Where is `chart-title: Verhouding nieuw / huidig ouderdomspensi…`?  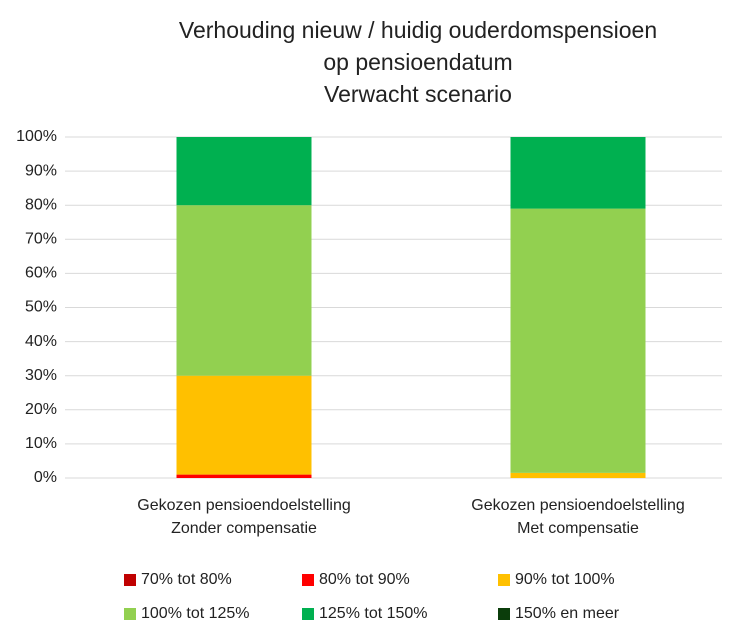 chart-title: Verhouding nieuw / huidig ouderdomspensi… is located at coordinates (418, 30).